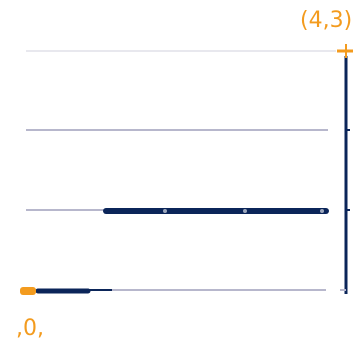 Image resolution: width=364 pixels, height=341 pixels. I want to click on start-marker, so click(28, 291).